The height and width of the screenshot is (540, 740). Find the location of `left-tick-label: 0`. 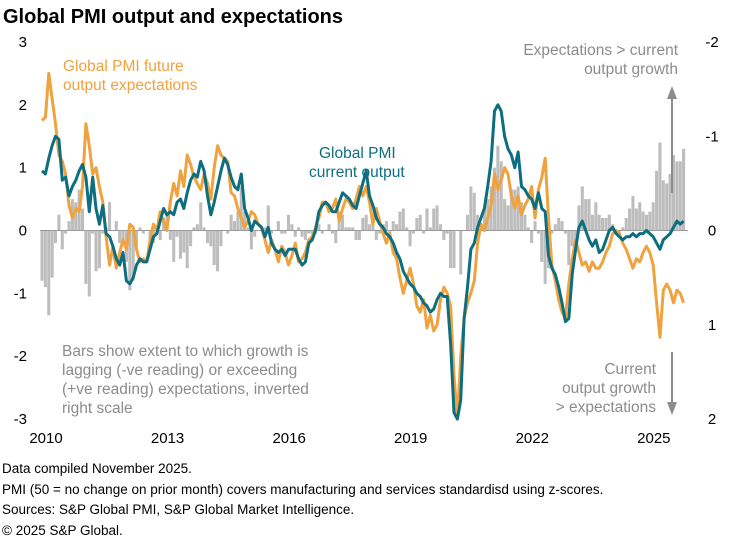

left-tick-label: 0 is located at coordinates (23, 231).